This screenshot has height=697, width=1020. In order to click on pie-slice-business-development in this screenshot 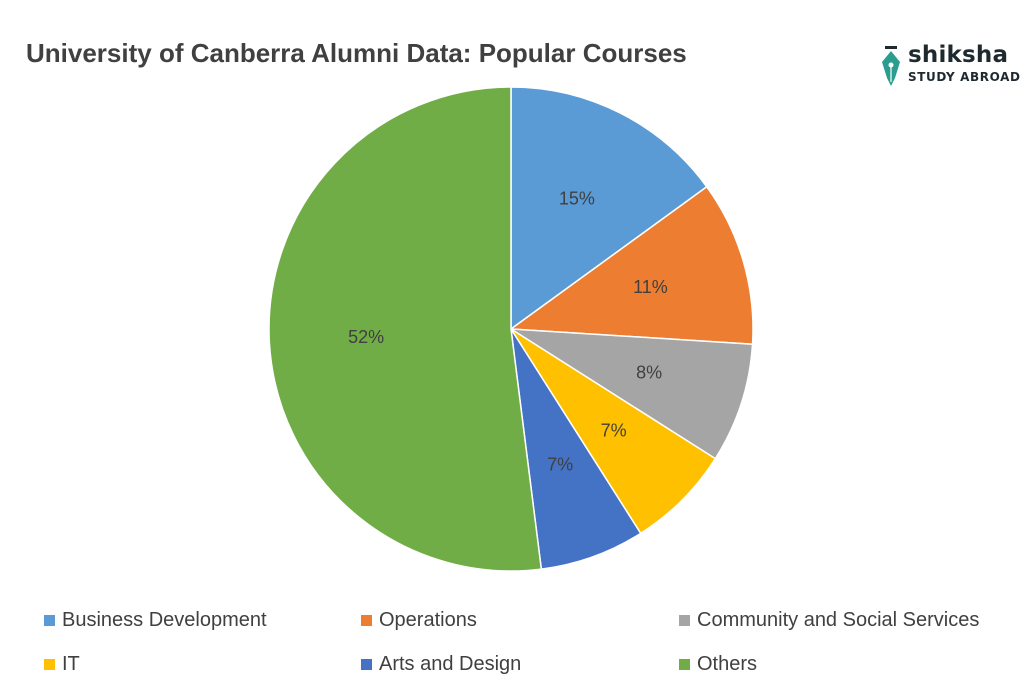, I will do `click(609, 208)`.